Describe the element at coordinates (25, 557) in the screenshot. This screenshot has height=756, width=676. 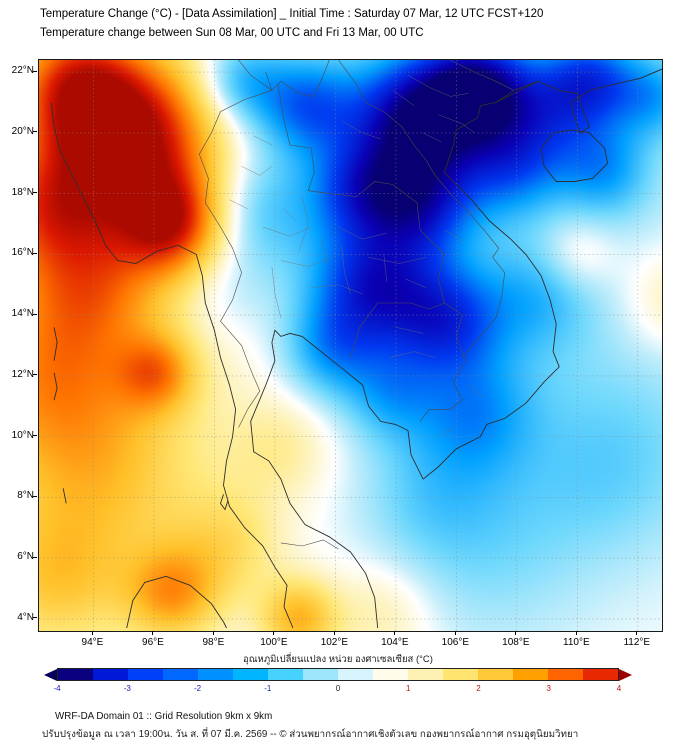
I see `y-axis-tick-label: 6°N` at that location.